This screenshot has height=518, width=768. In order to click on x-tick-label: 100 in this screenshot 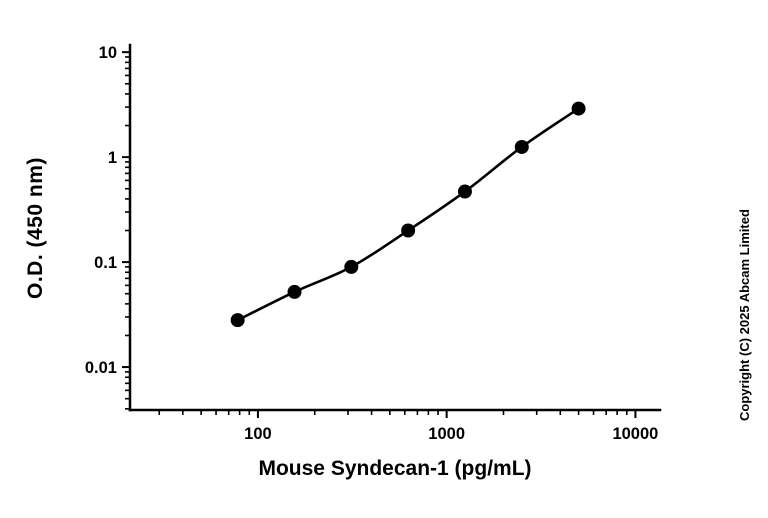, I will do `click(258, 434)`.